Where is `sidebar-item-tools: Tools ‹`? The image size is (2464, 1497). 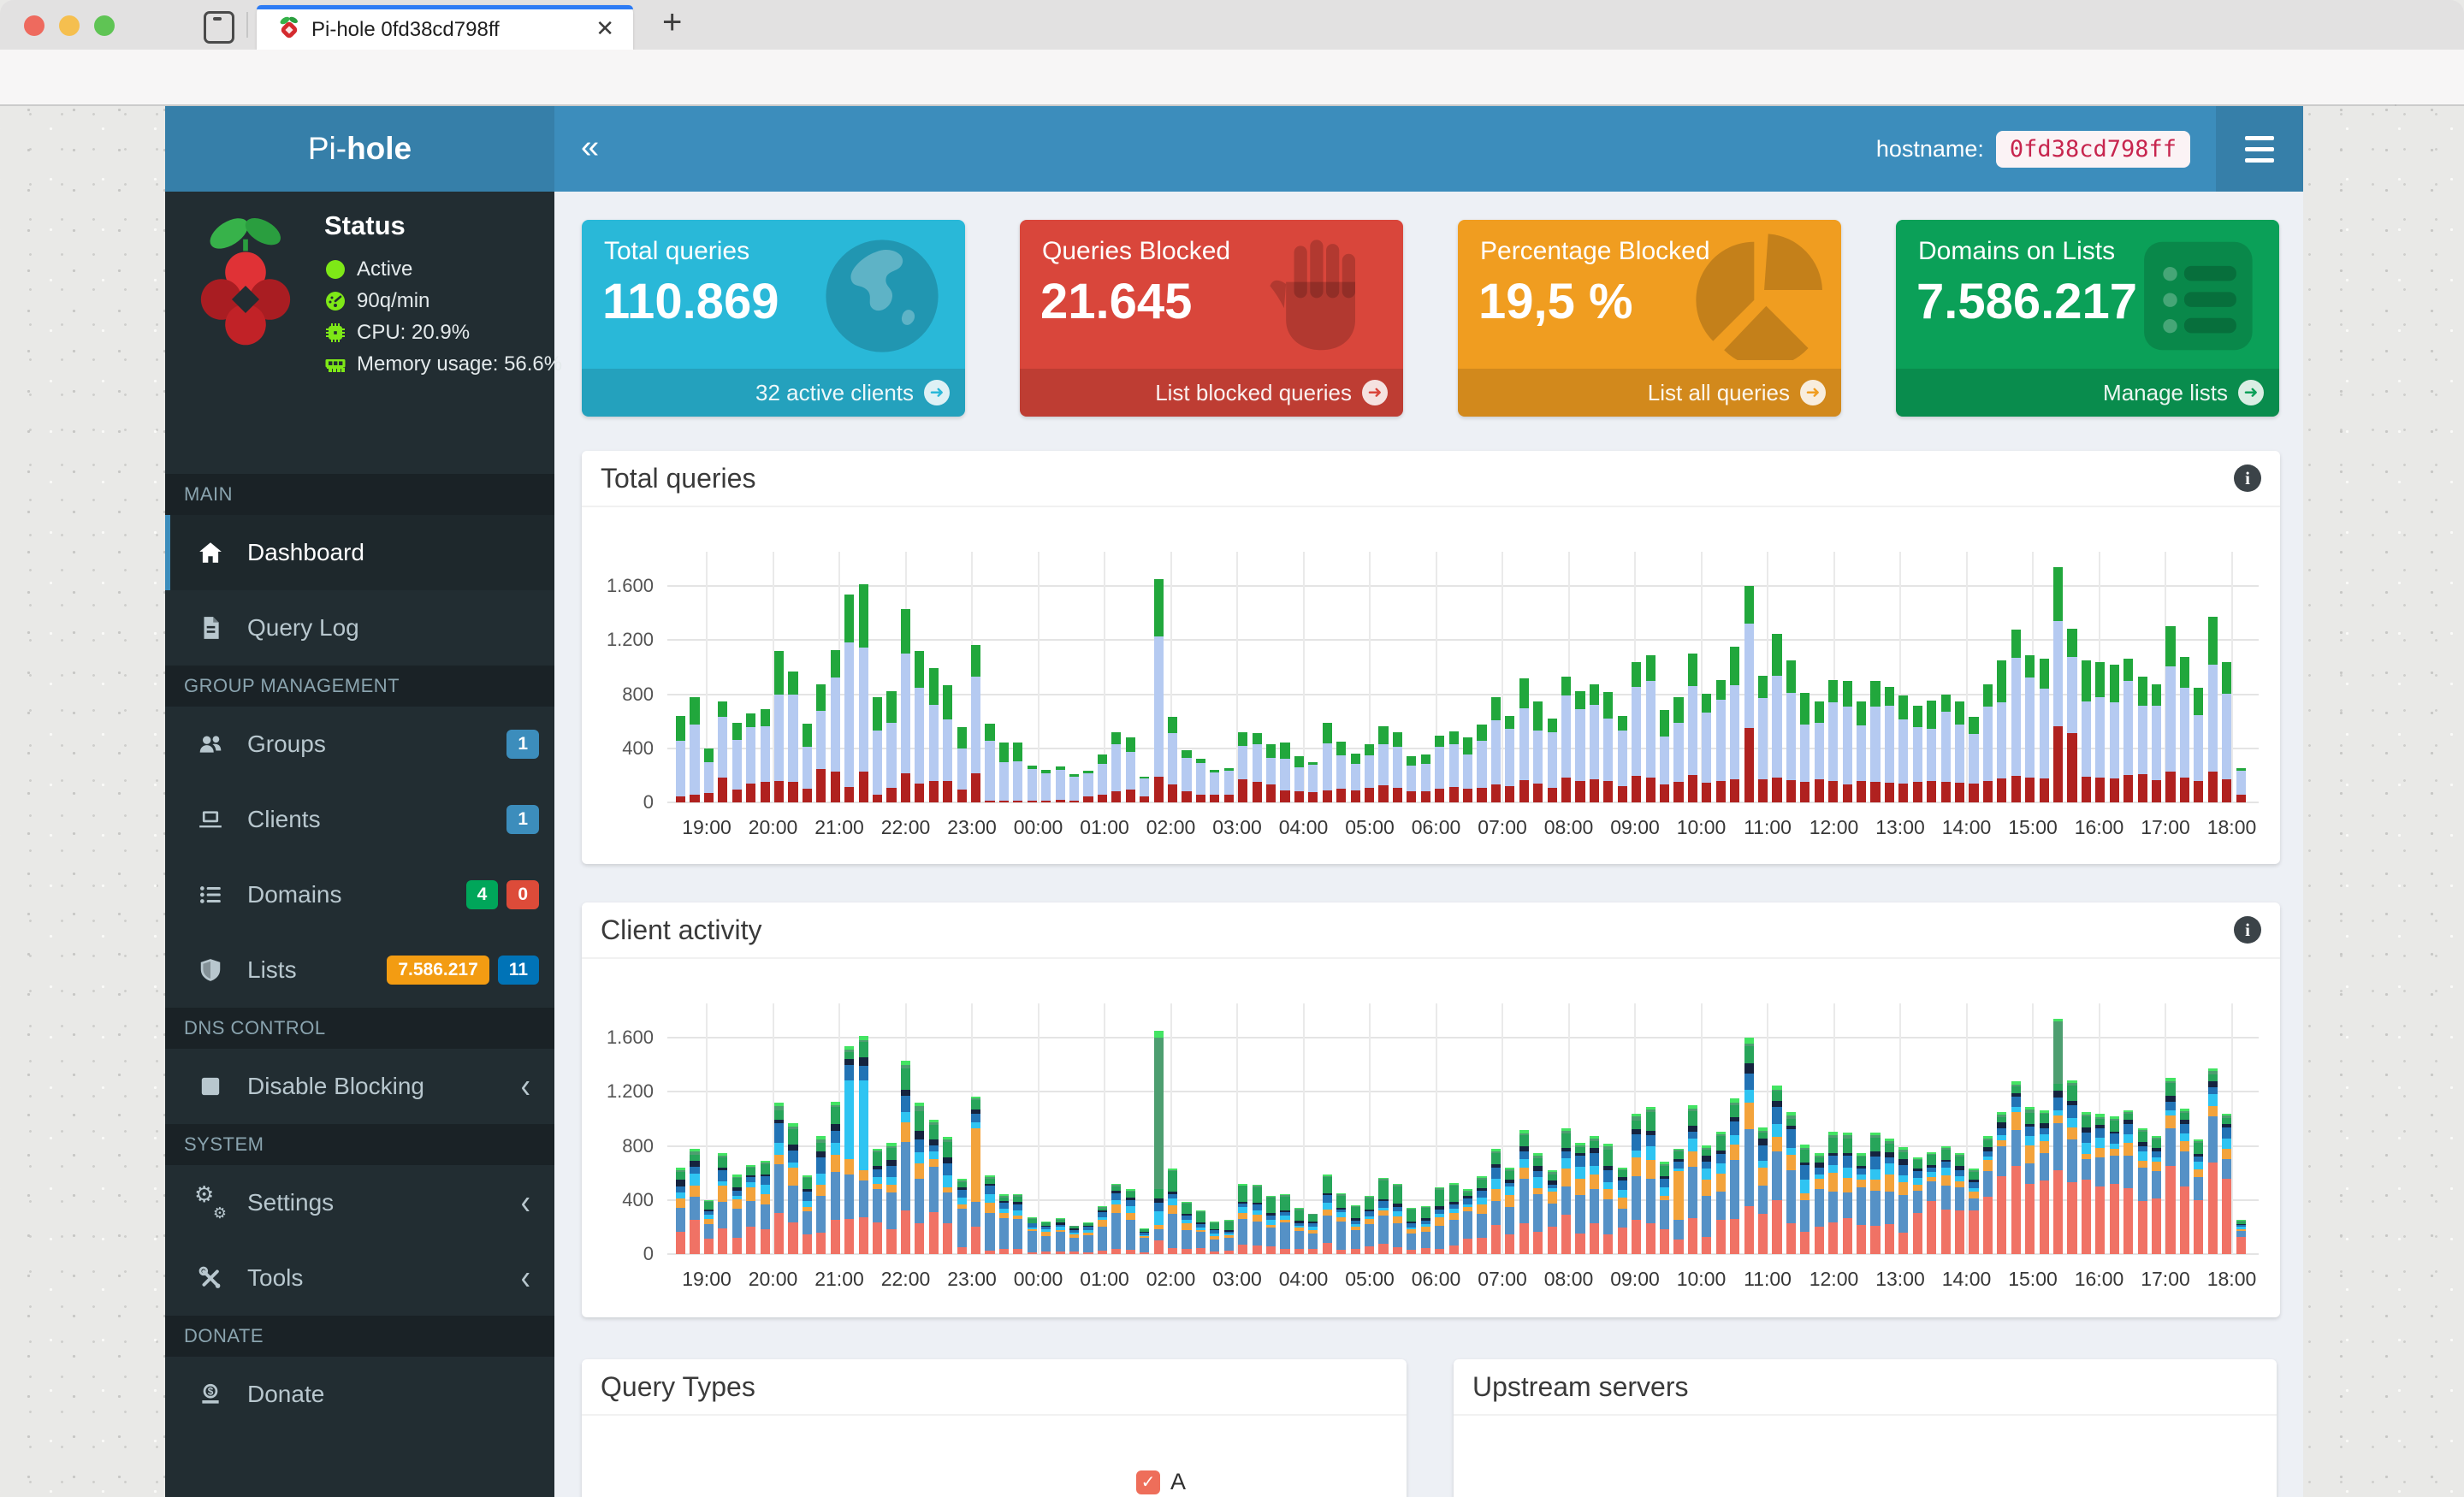
sidebar-item-tools: Tools ‹ is located at coordinates (359, 1278).